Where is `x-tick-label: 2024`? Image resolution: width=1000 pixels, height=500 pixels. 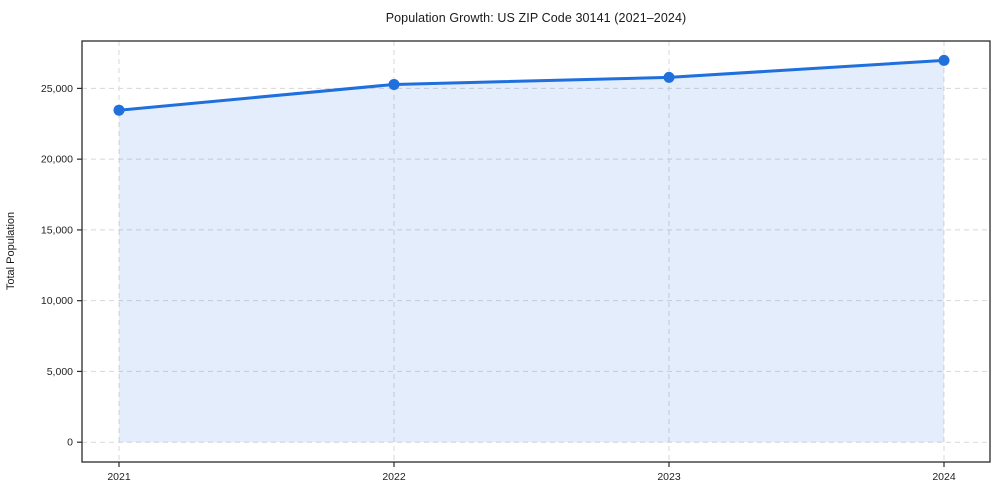 x-tick-label: 2024 is located at coordinates (944, 477).